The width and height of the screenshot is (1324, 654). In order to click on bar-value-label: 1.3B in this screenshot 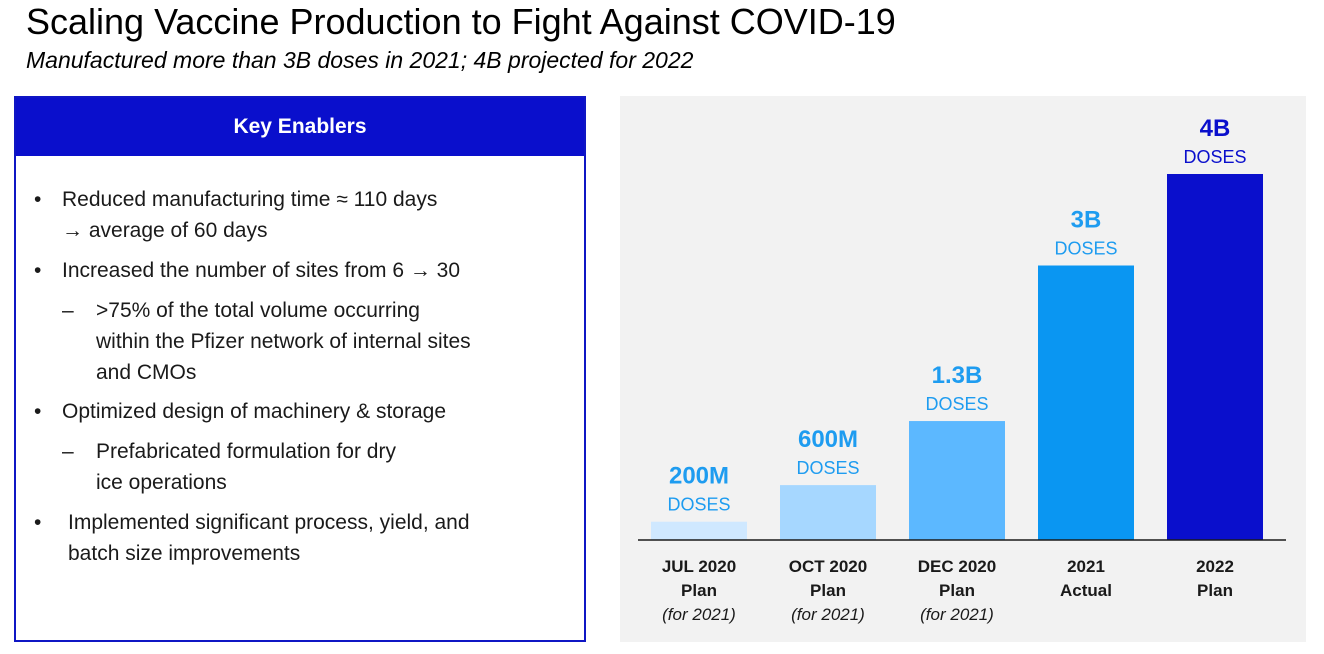, I will do `click(957, 375)`.